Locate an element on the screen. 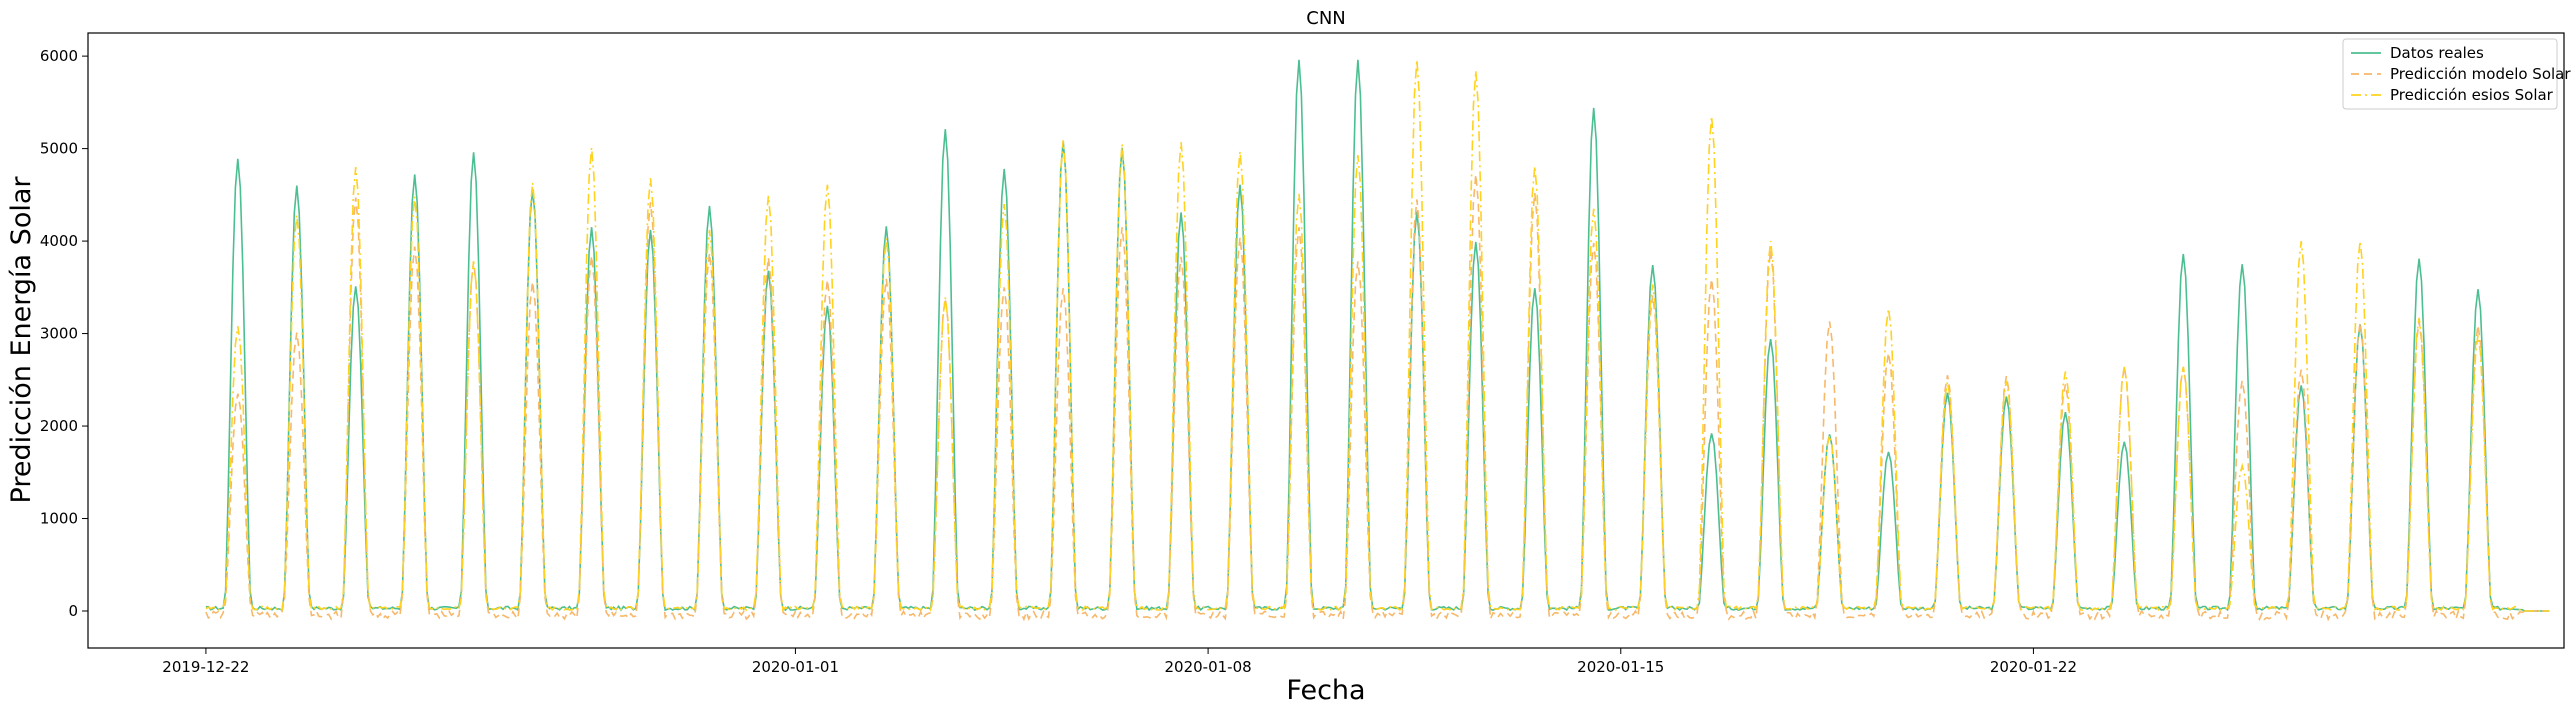 Image resolution: width=2575 pixels, height=715 pixels. legend-label: Datos reales is located at coordinates (2437, 53).